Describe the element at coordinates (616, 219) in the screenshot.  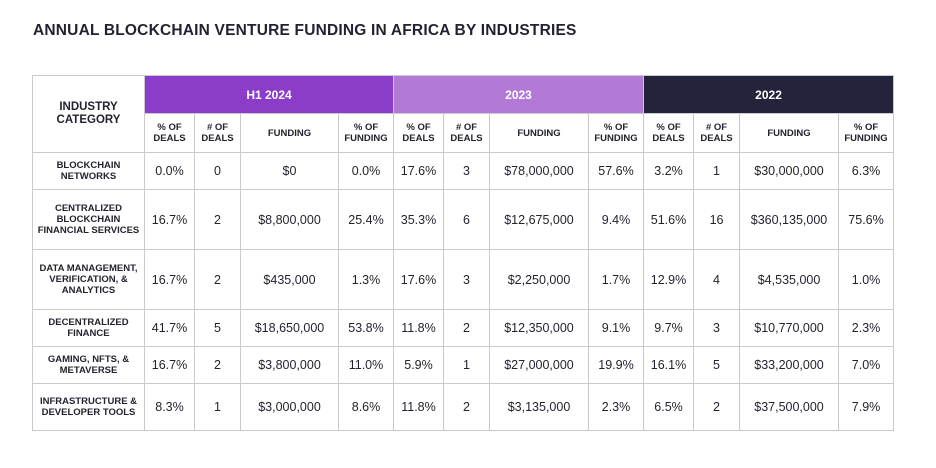
I see `table-cell: 9.4%` at that location.